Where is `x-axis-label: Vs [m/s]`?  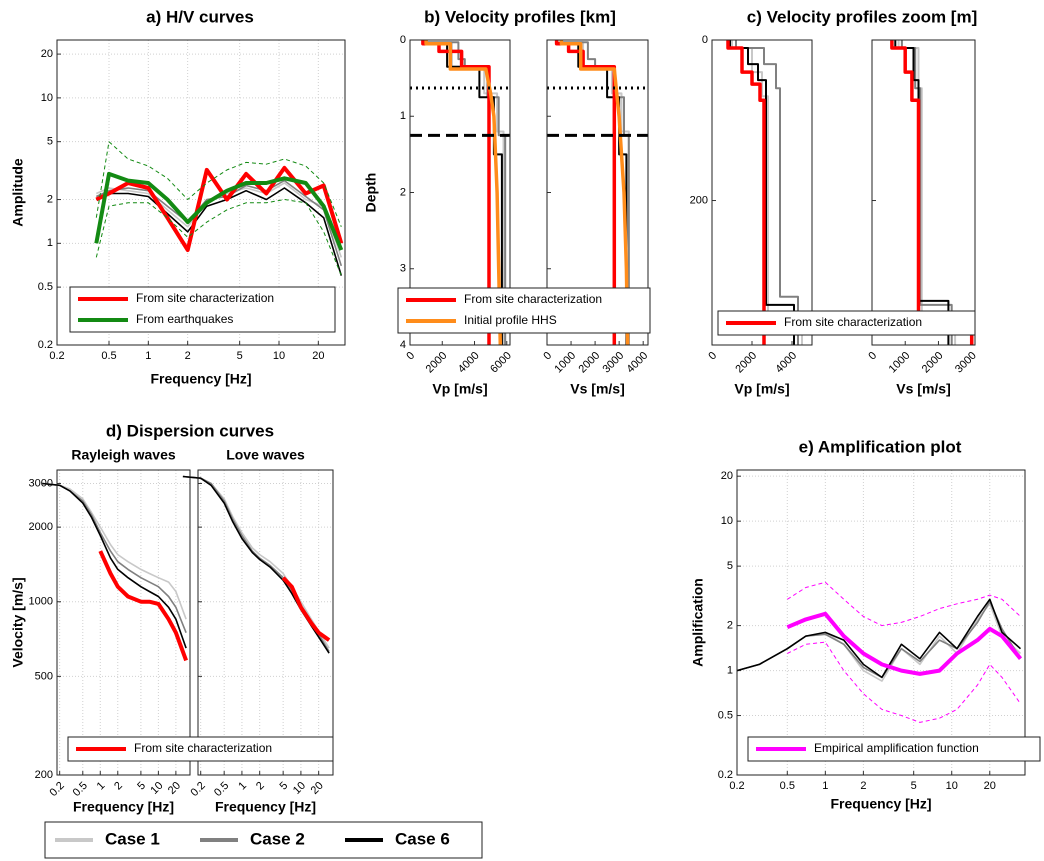 x-axis-label: Vs [m/s] is located at coordinates (597, 389).